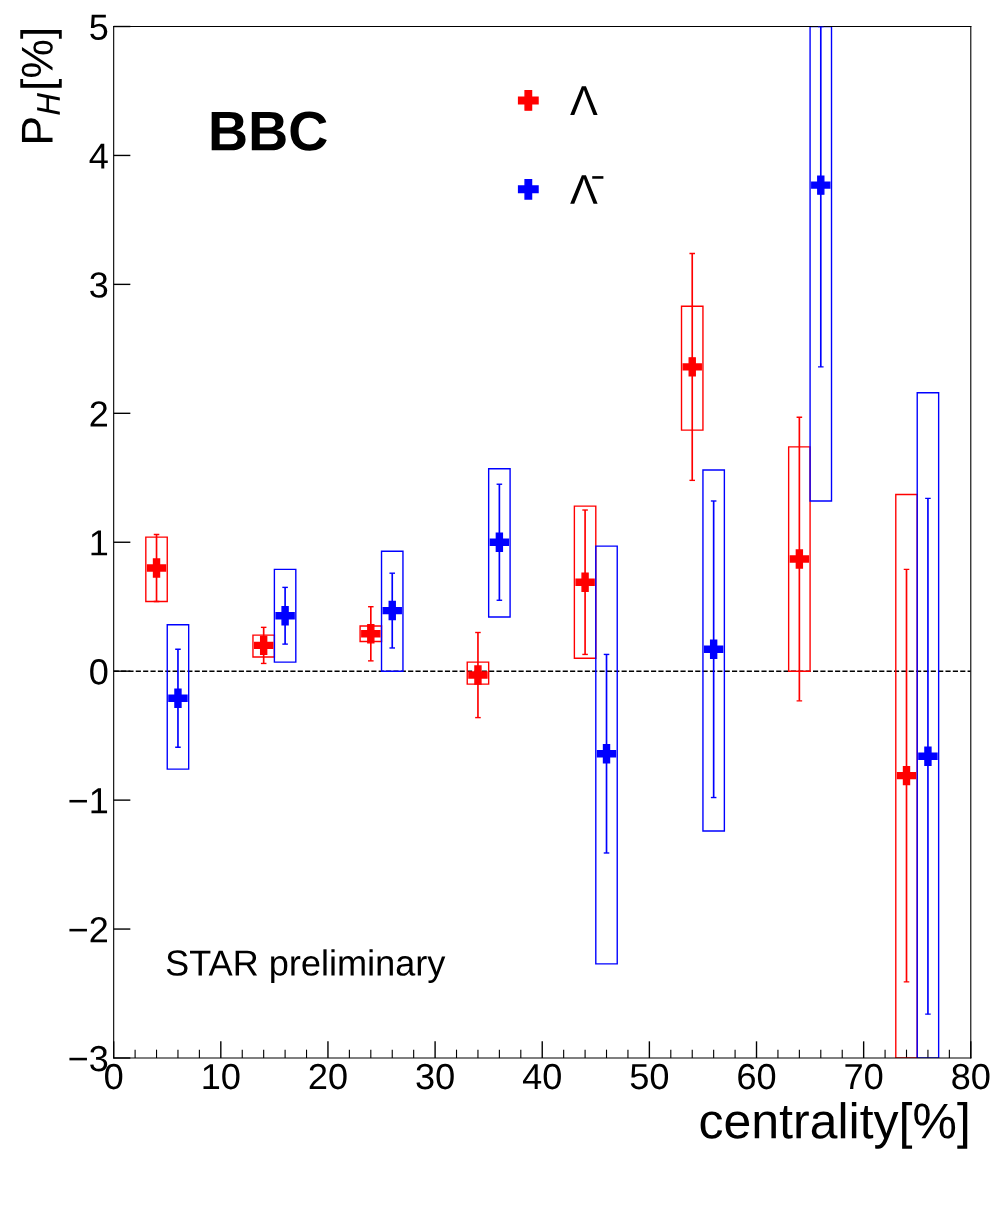 The width and height of the screenshot is (1006, 1205). What do you see at coordinates (99, 543) in the screenshot?
I see `y-tick-label: 1` at bounding box center [99, 543].